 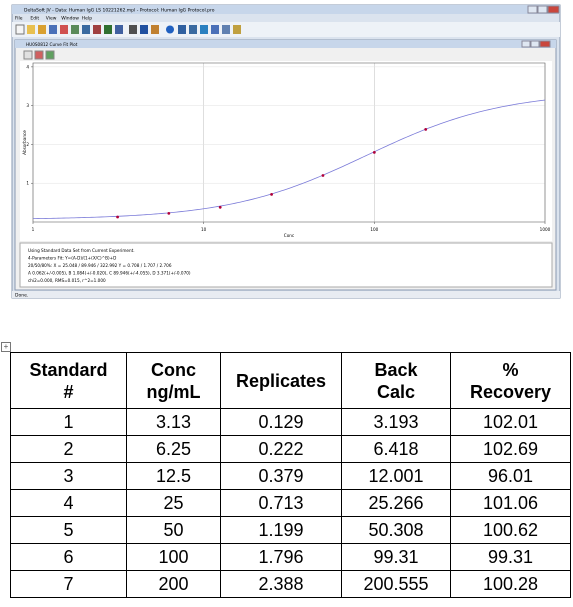 What do you see at coordinates (286, 294) in the screenshot?
I see `status-bar` at bounding box center [286, 294].